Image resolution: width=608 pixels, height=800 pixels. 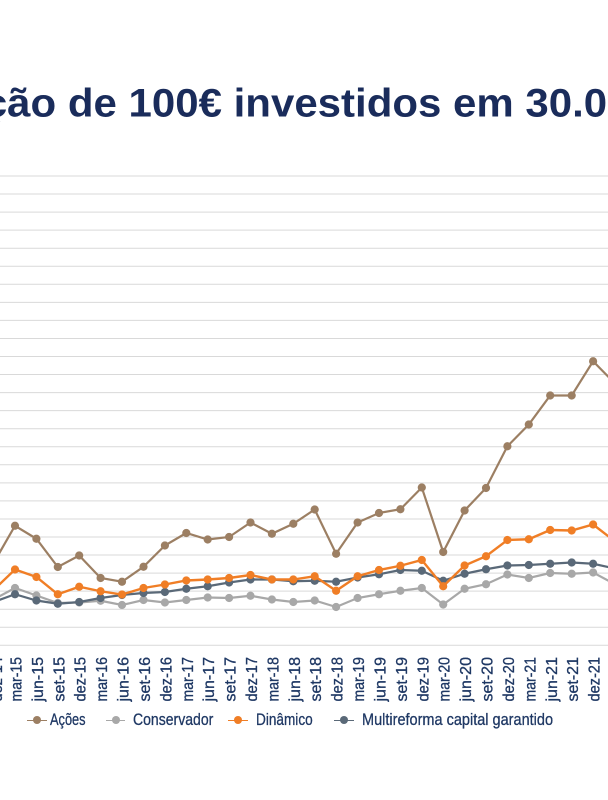 I want to click on svg-text: jun-21, so click(x=552, y=680).